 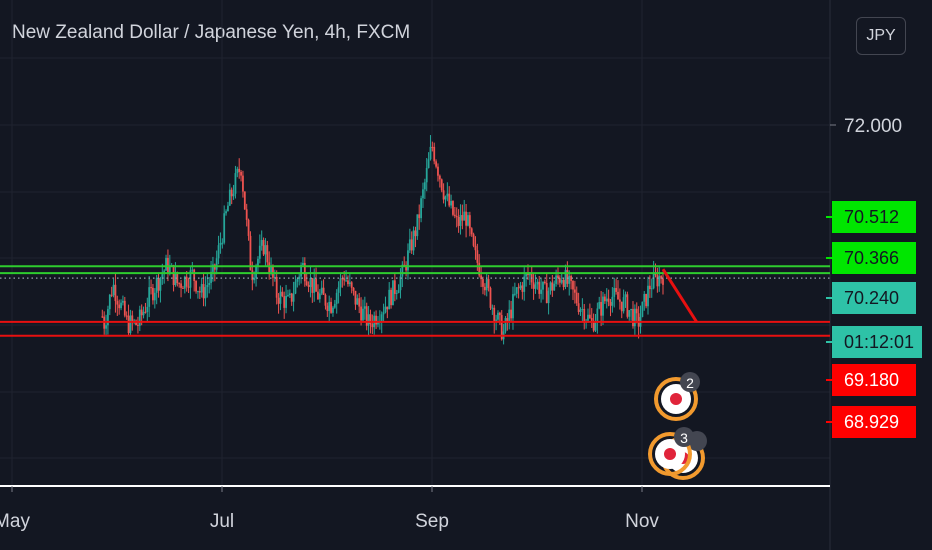 What do you see at coordinates (881, 36) in the screenshot?
I see `currency-button: JPY` at bounding box center [881, 36].